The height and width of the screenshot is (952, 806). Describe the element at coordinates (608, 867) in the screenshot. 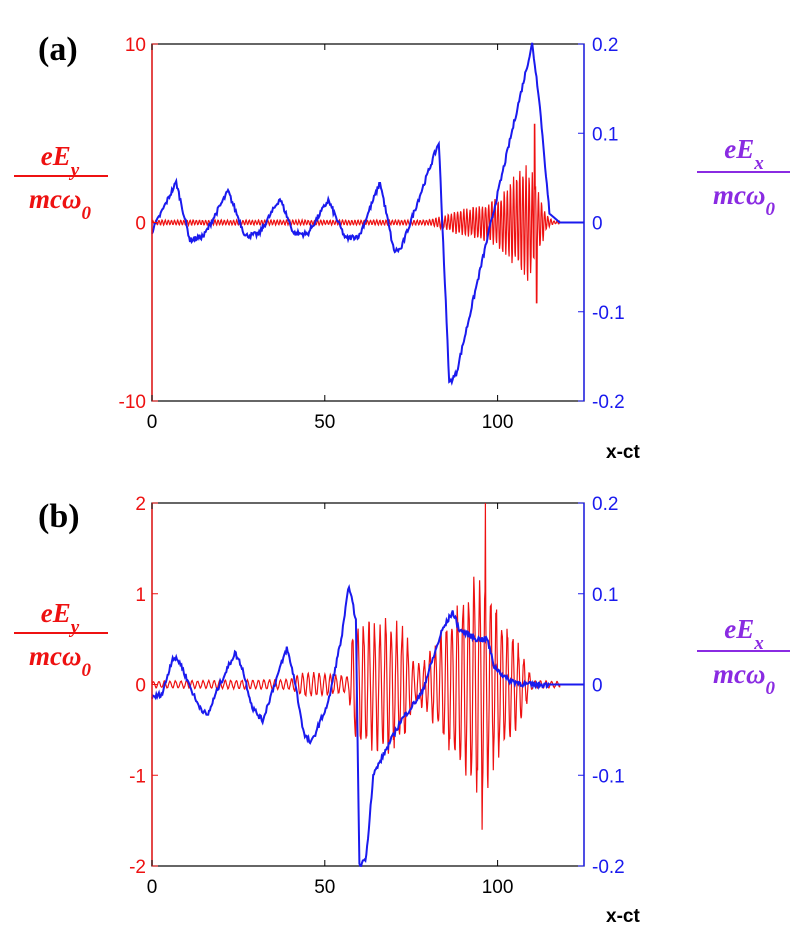

I see `right-tick-label-b: -0.2` at that location.